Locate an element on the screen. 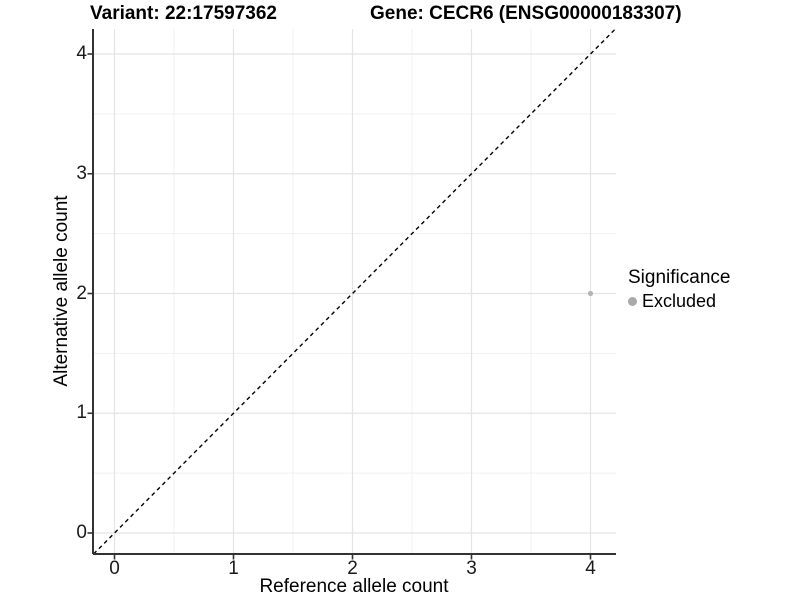  y-tick-label: 2 is located at coordinates (81, 293).